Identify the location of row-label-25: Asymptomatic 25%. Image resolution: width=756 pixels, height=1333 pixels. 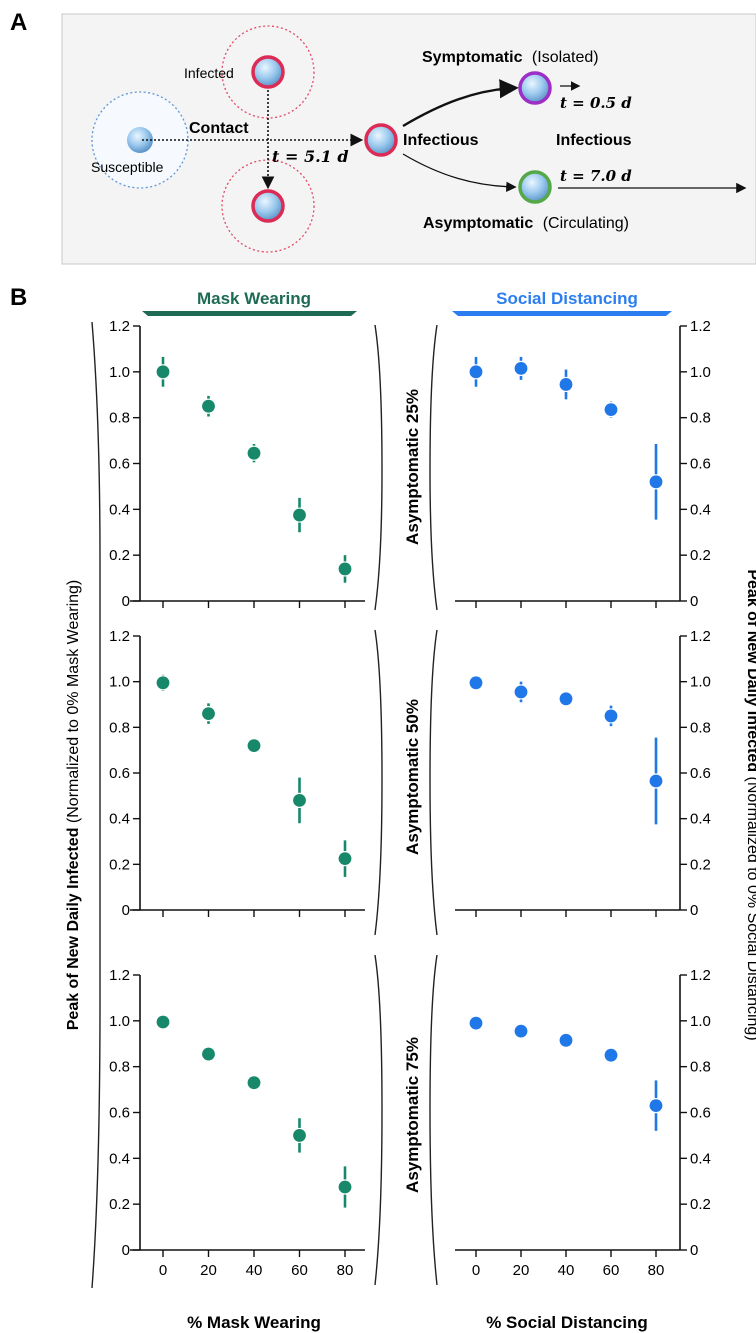
(412, 467).